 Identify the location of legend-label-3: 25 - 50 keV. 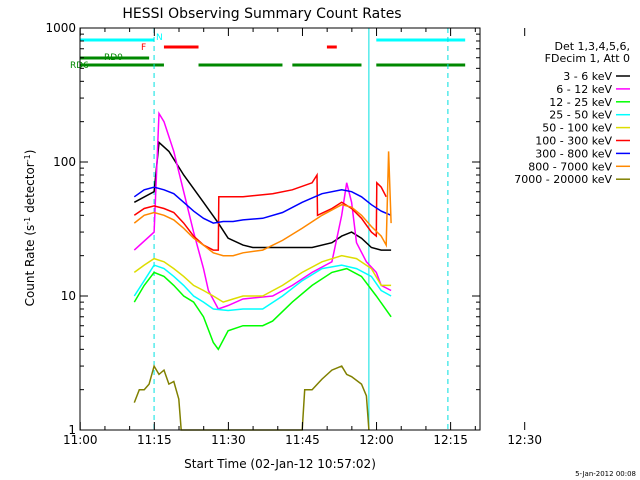
(580, 115).